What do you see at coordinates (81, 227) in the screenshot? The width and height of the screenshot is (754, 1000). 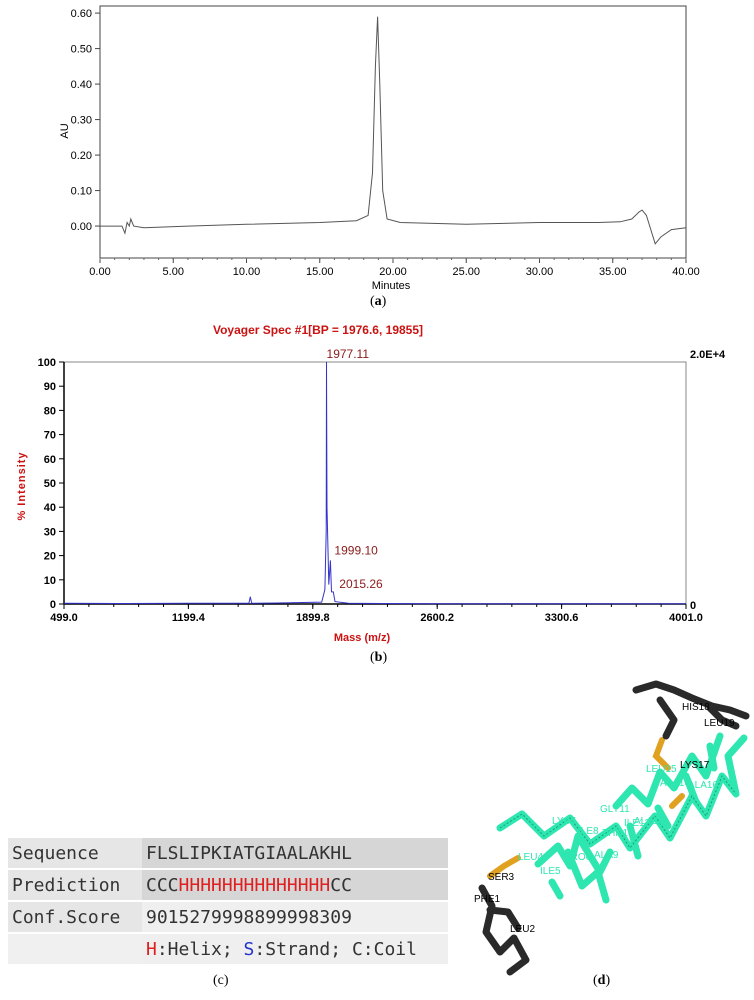 I see `hplc-y-tick-label: 0.00` at bounding box center [81, 227].